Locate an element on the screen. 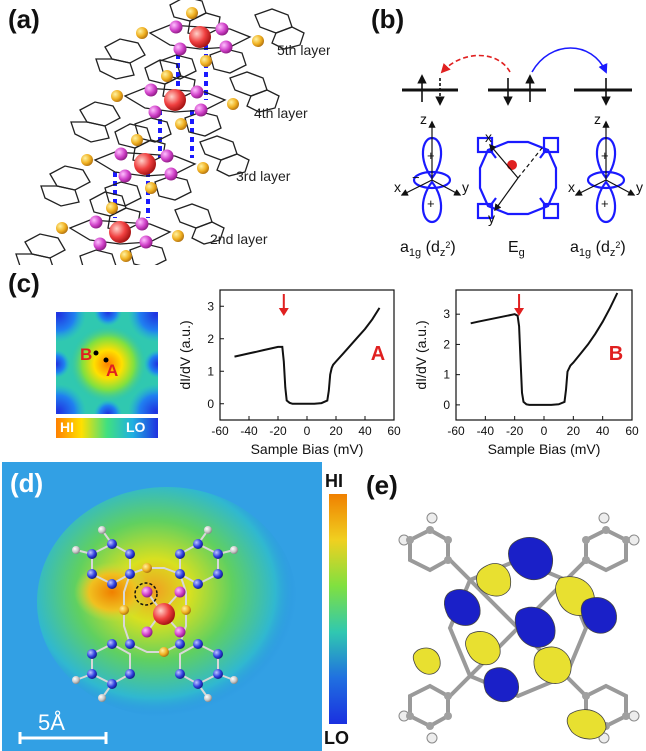 The height and width of the screenshot is (751, 646). scalebar-label: 5Å is located at coordinates (51, 722).